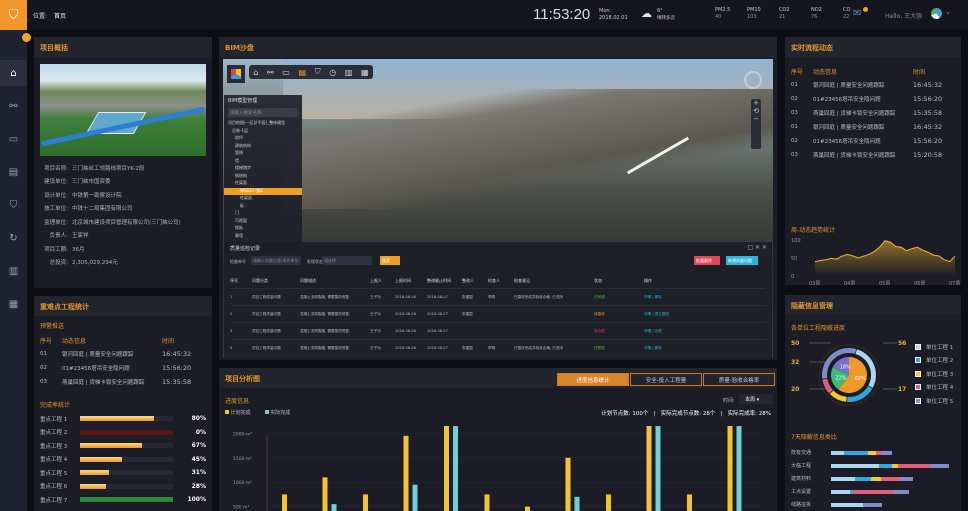  I want to click on rate-value: 80%, so click(198, 419).